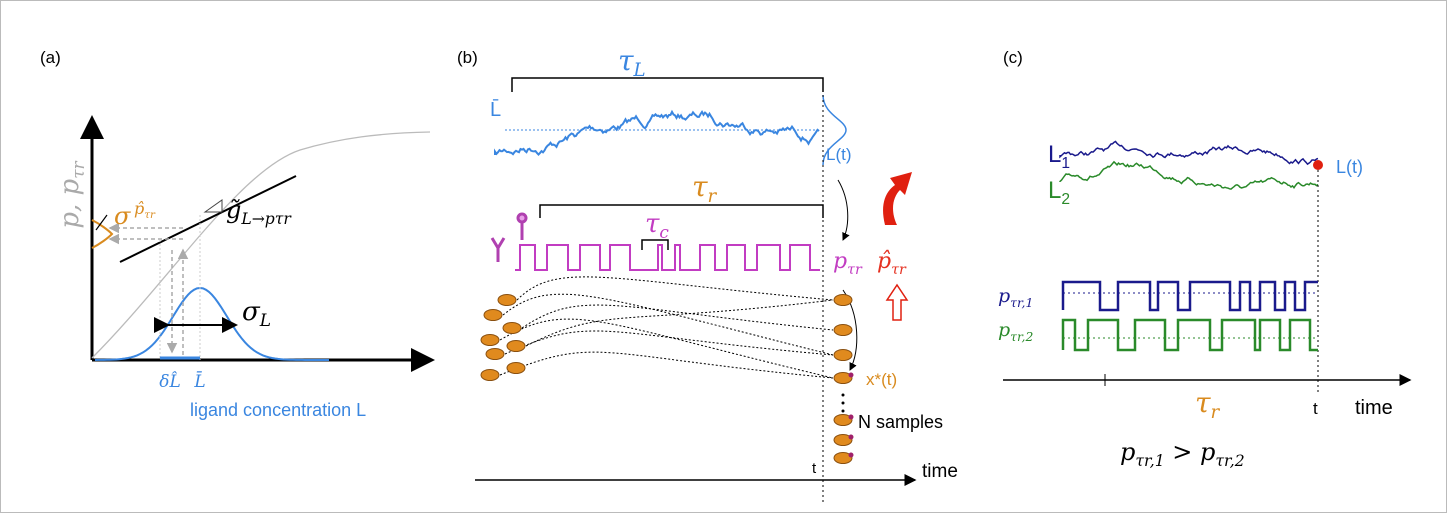 The width and height of the screenshot is (1447, 513). Describe the element at coordinates (180, 287) in the screenshot. I see `guide-lines` at that location.